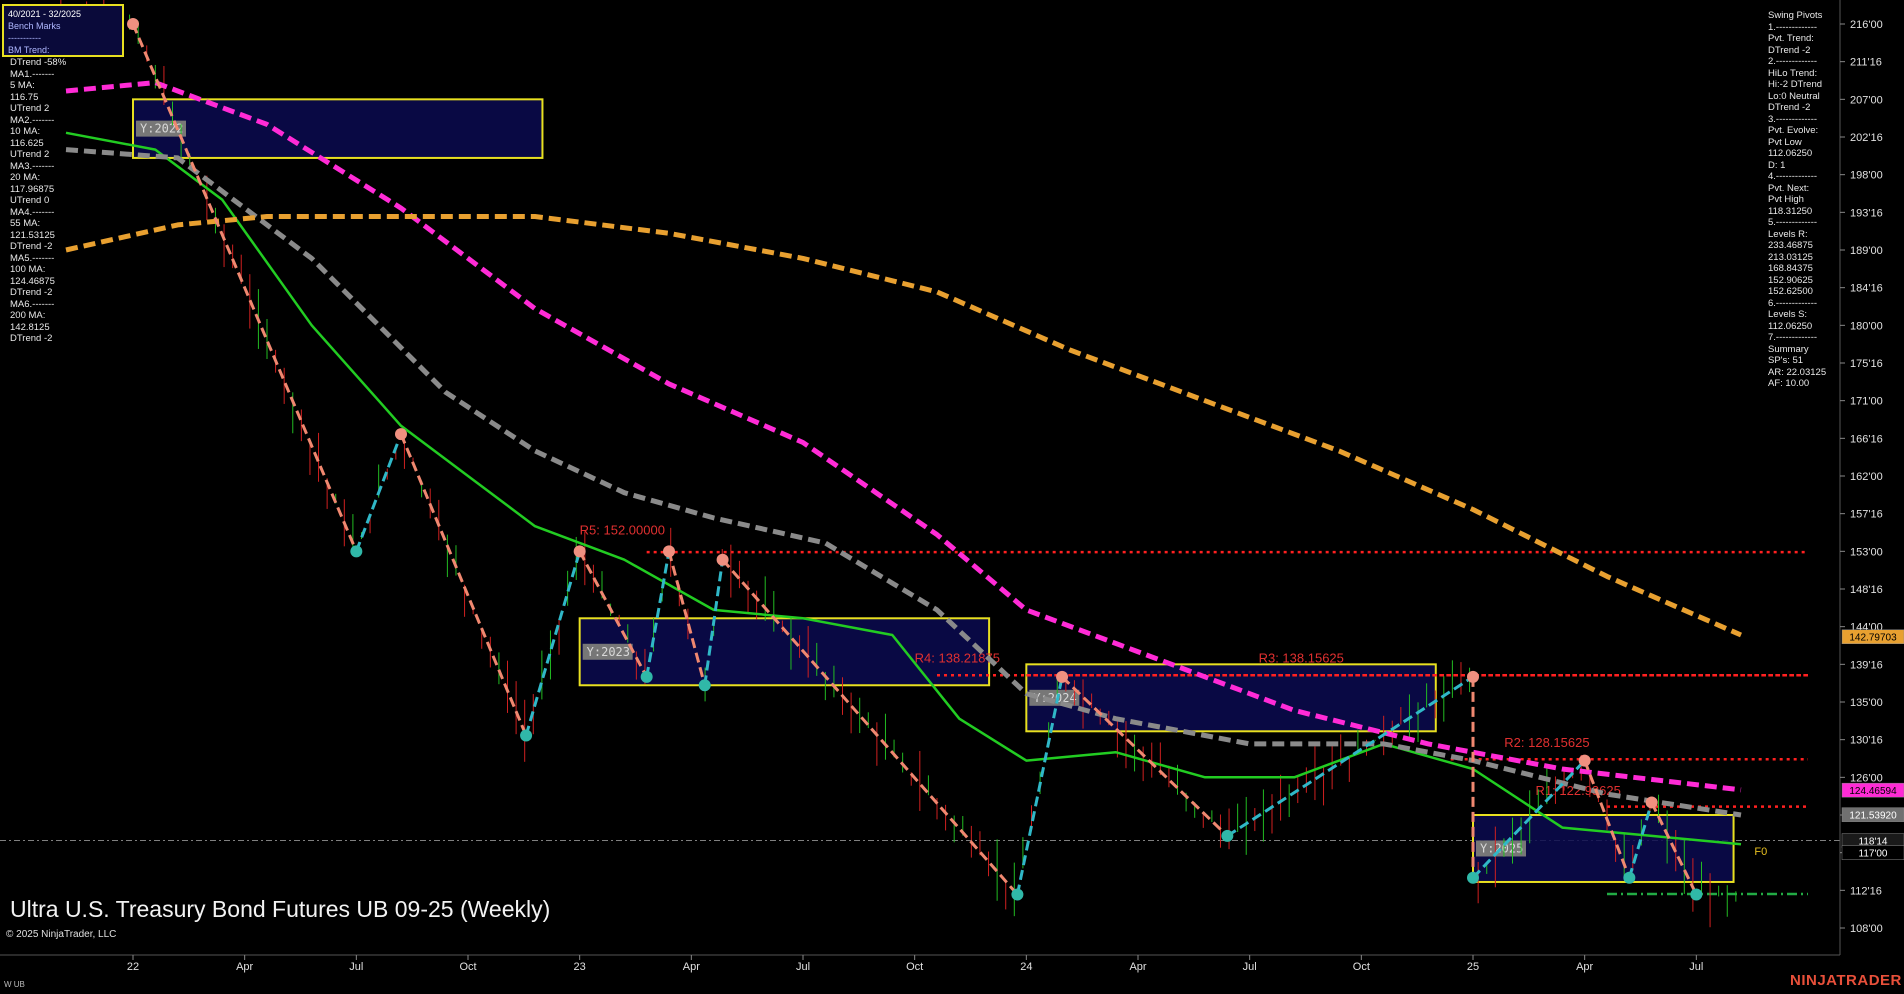  I want to click on price-tick-label: 108'00, so click(1866, 929).